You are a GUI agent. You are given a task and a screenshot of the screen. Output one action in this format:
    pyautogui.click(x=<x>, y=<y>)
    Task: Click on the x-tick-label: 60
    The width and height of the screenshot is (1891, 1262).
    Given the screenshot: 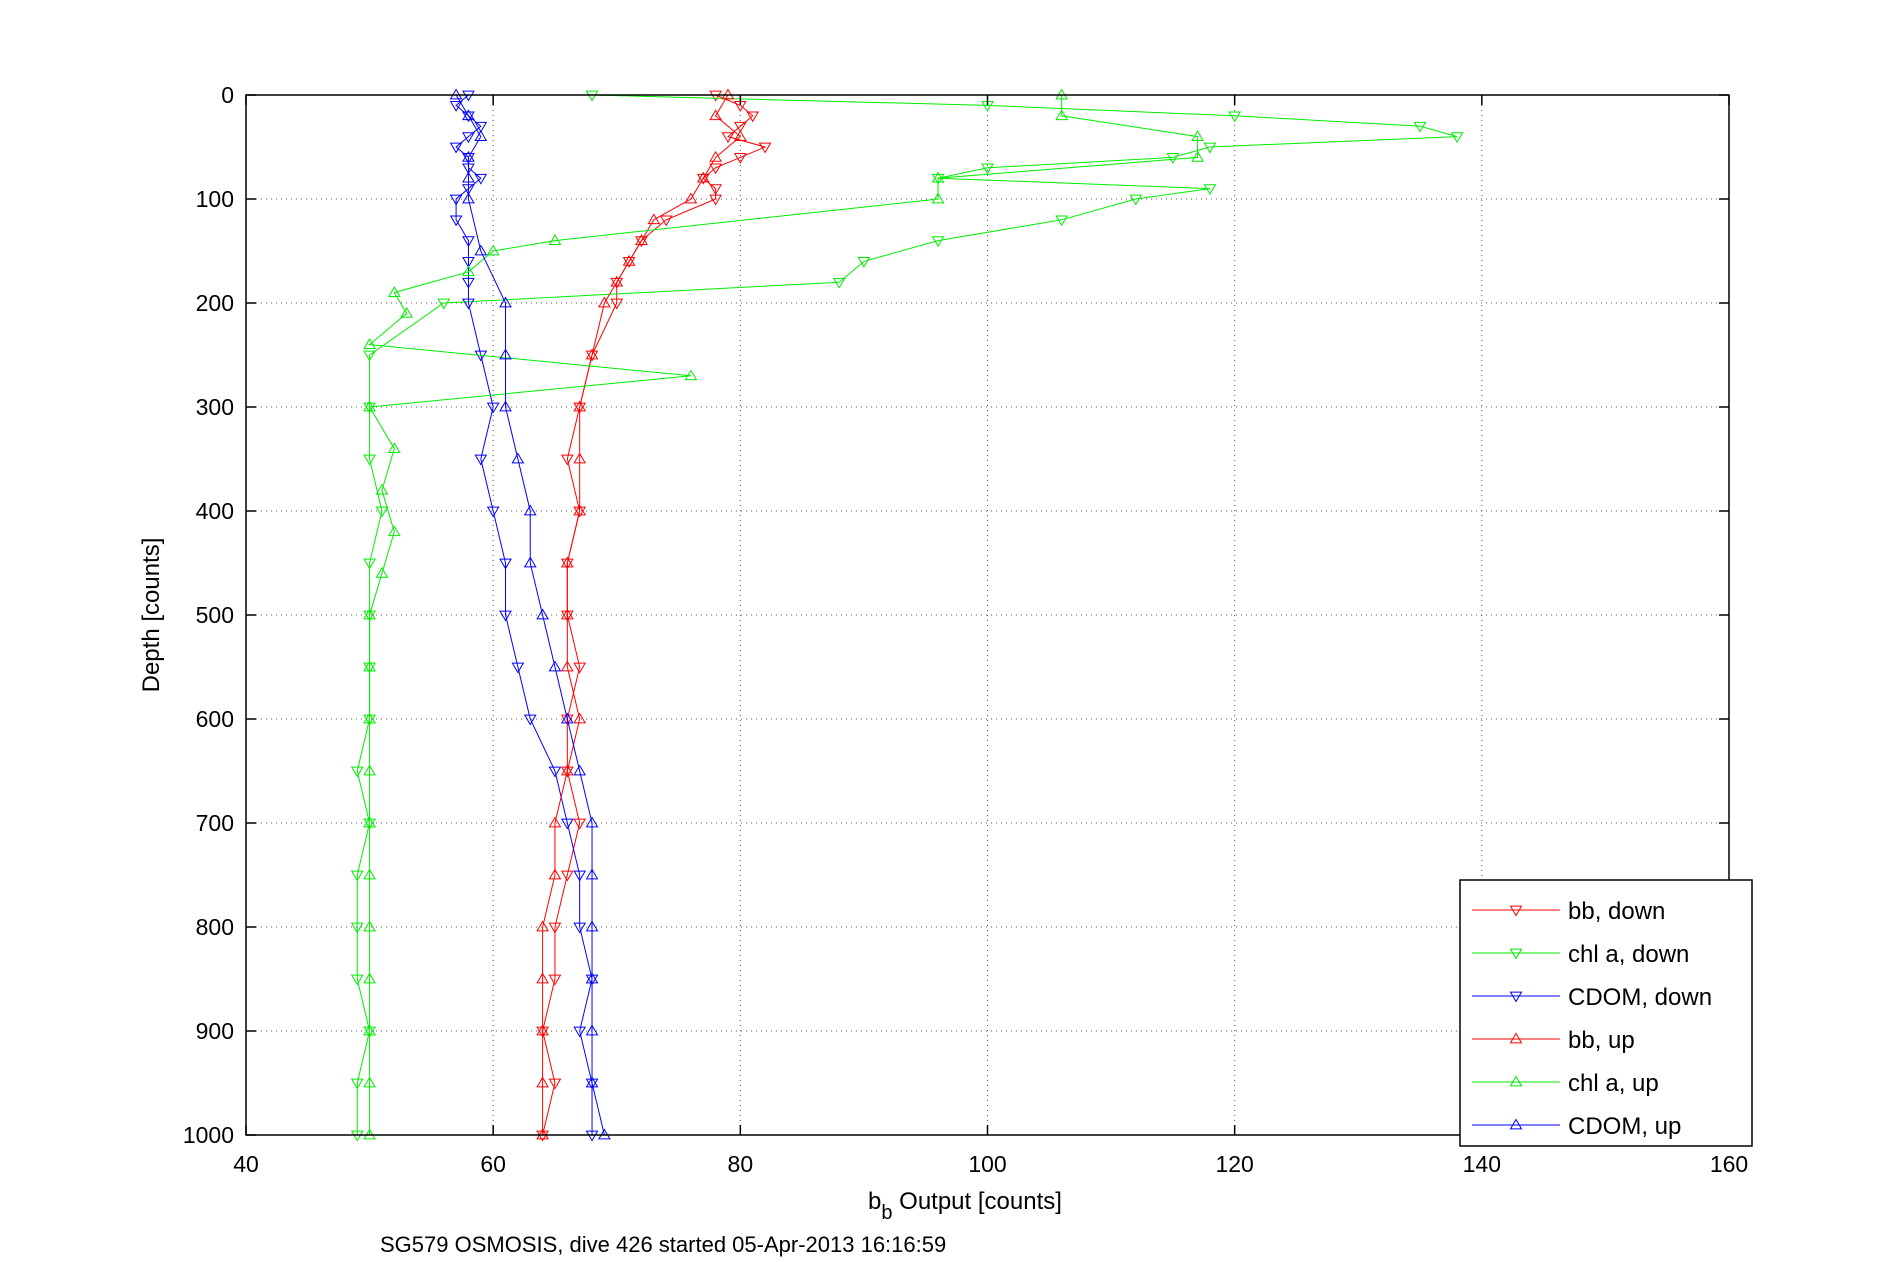 What is the action you would take?
    pyautogui.click(x=493, y=1164)
    